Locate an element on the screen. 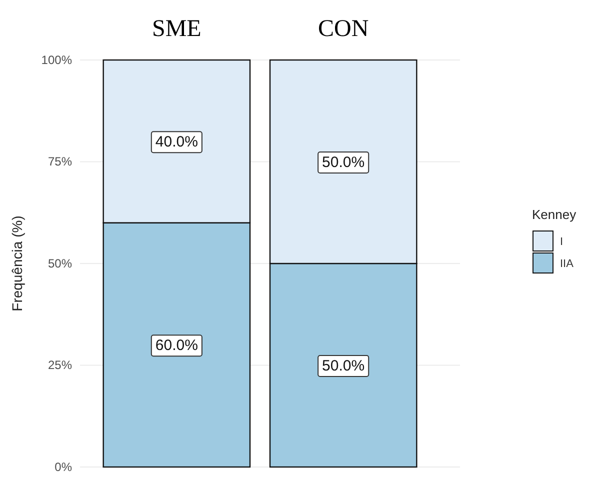 Image resolution: width=592 pixels, height=487 pixels. x-tick-label: SME is located at coordinates (177, 29).